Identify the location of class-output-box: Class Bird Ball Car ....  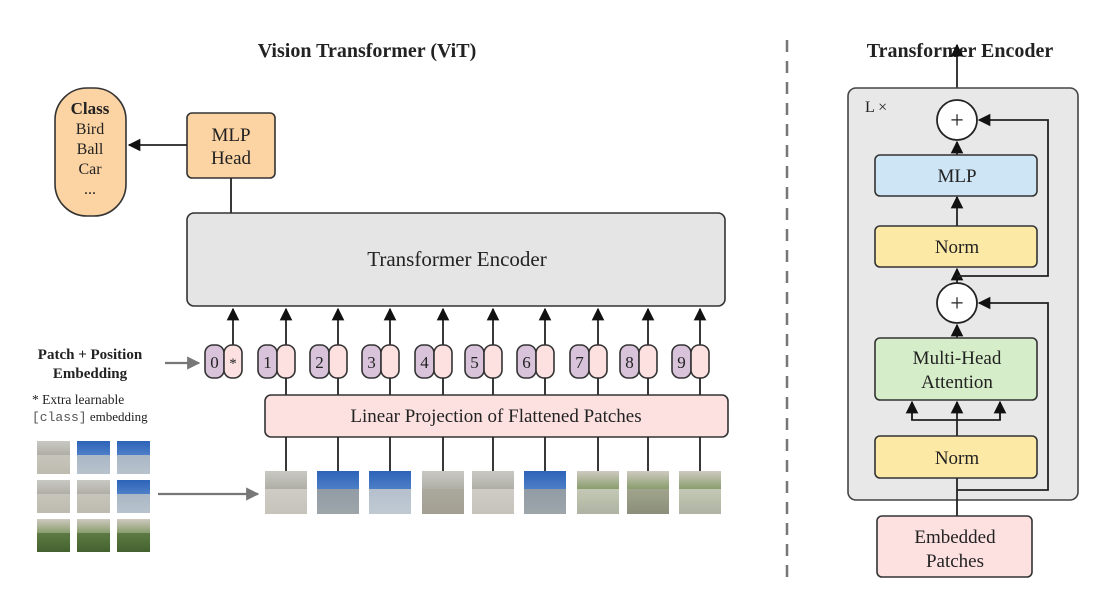
(90, 152).